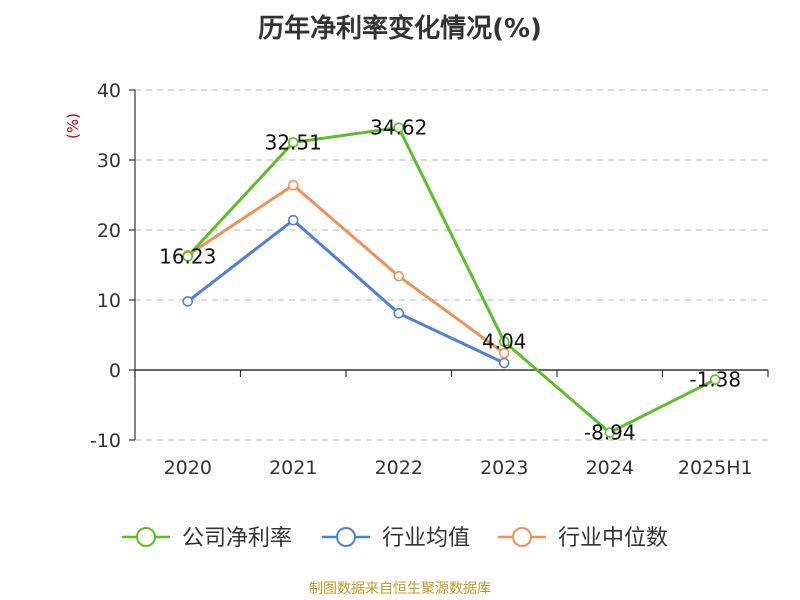 Image resolution: width=800 pixels, height=600 pixels. What do you see at coordinates (105, 441) in the screenshot?
I see `y-tick-label: -10` at bounding box center [105, 441].